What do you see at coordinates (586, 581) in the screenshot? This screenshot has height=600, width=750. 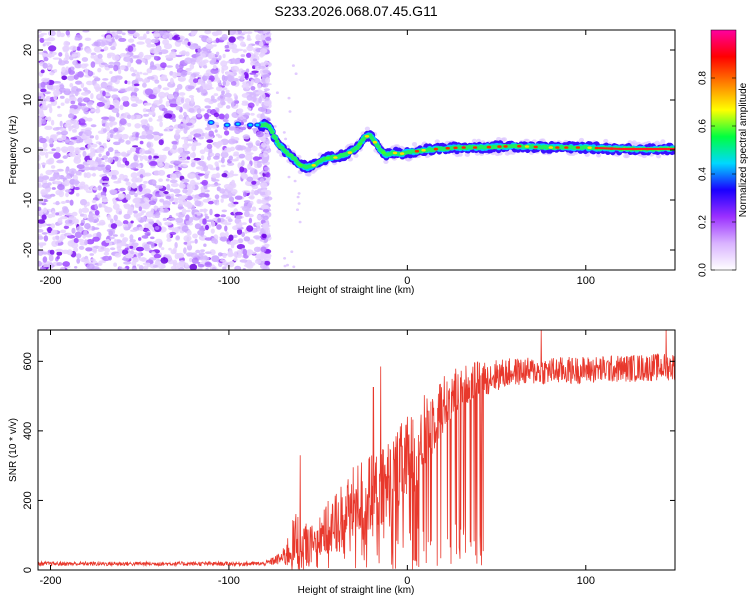 I see `x-tick-label: 100` at bounding box center [586, 581].